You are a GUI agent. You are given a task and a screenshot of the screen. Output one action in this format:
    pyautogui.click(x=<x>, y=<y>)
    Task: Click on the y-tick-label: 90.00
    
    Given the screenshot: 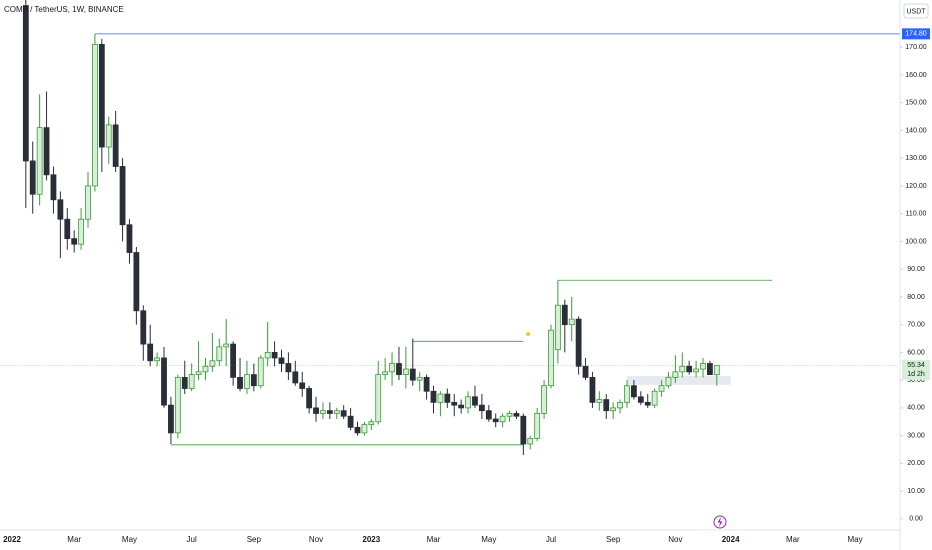 What is the action you would take?
    pyautogui.click(x=916, y=269)
    